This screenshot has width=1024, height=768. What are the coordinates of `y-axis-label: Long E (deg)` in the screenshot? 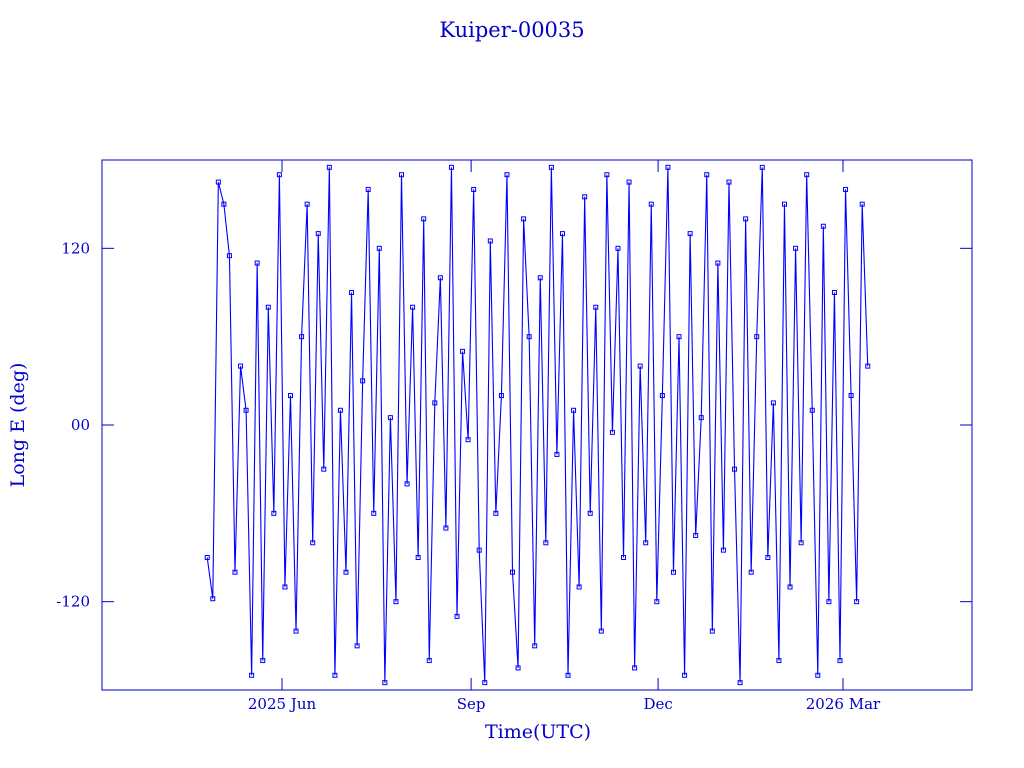 It's located at (18, 425).